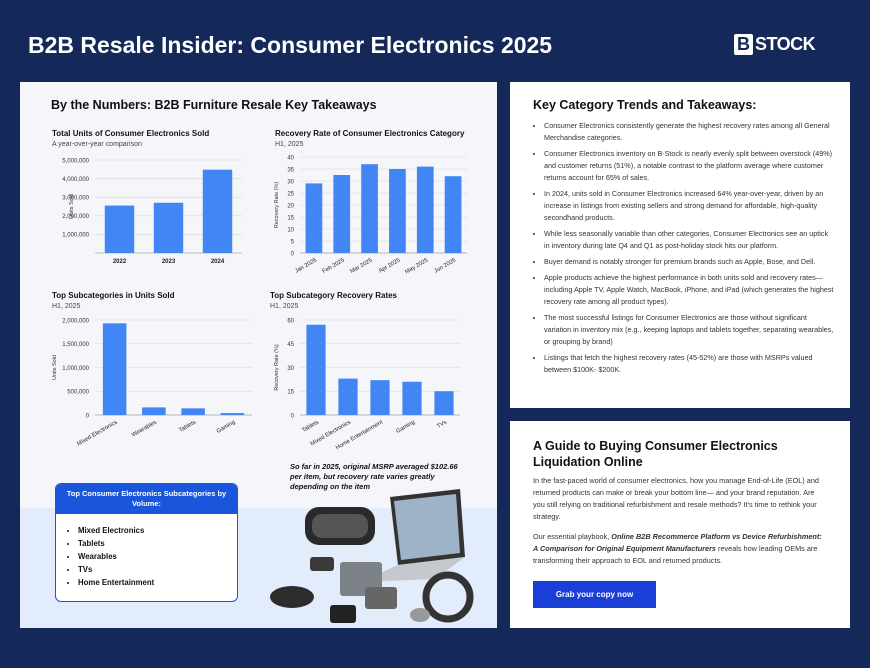  What do you see at coordinates (290, 170) in the screenshot?
I see `y-tick-label: 35` at bounding box center [290, 170].